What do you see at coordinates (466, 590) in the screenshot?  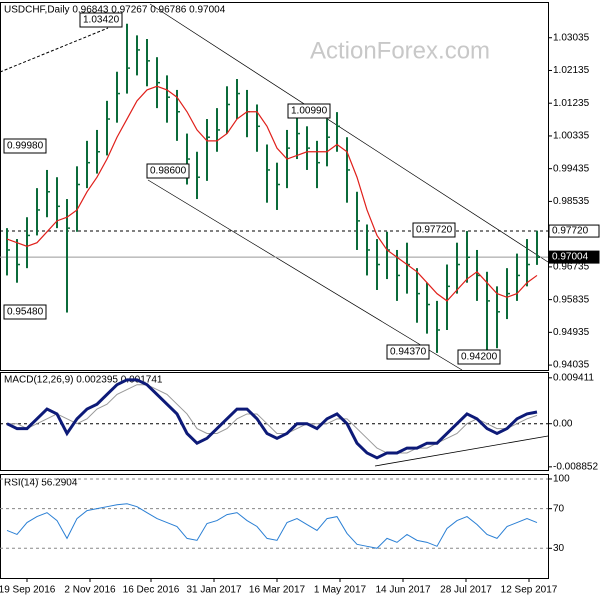 I see `x-tick-label: 28 Jul 2017` at bounding box center [466, 590].